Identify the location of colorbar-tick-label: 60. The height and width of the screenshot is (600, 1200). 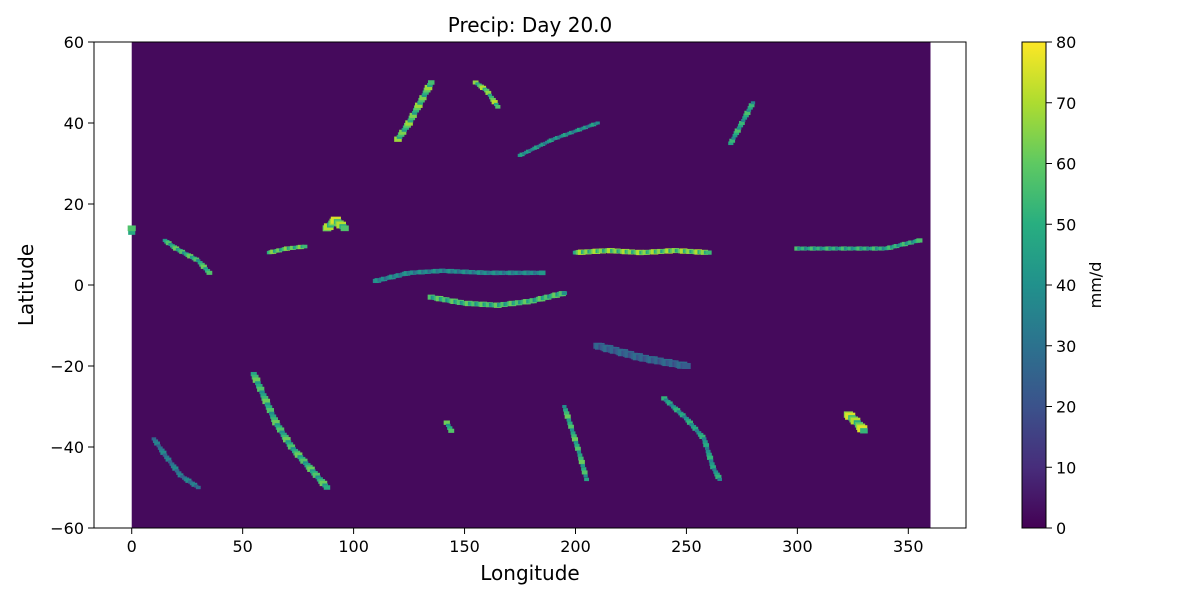
(1066, 164).